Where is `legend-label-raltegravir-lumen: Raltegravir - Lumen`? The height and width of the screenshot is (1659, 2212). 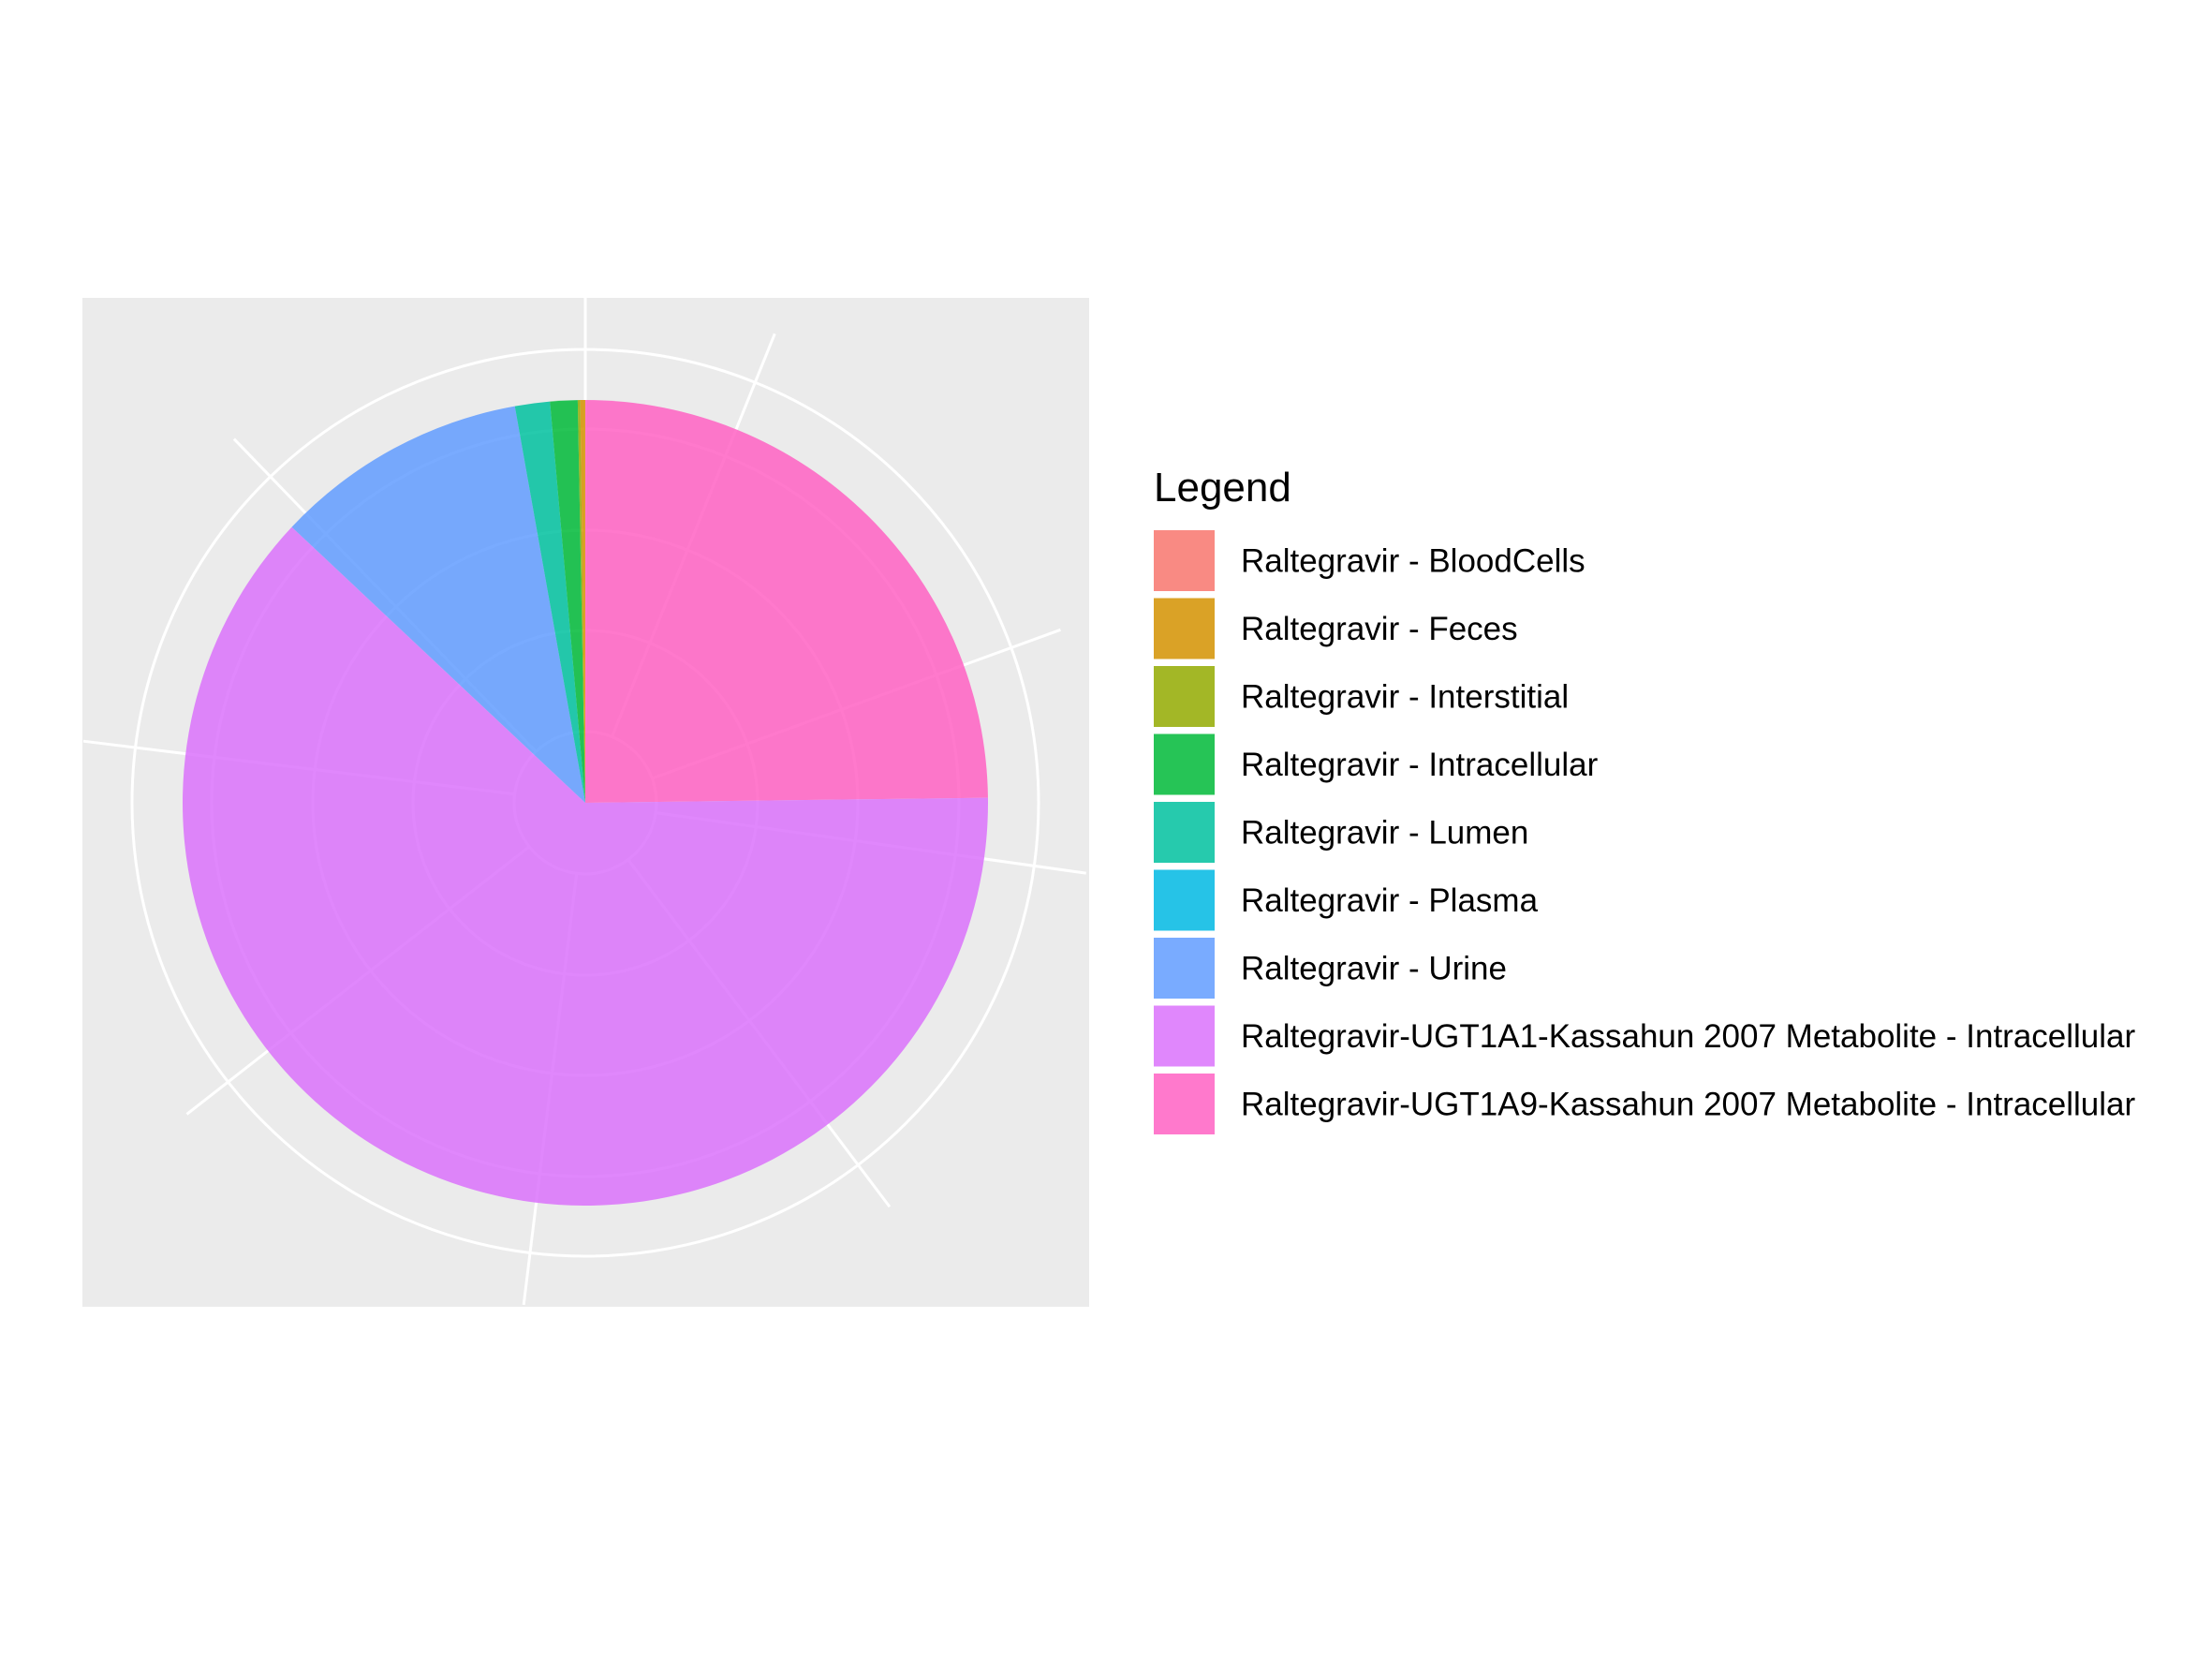
legend-label-raltegravir-lumen: Raltegravir - Lumen is located at coordinates (1385, 834).